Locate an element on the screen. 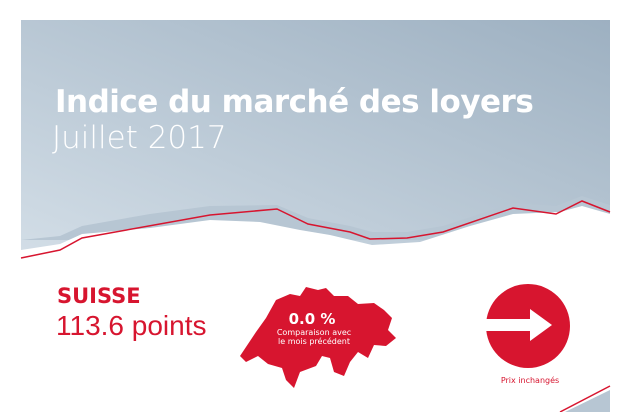  index-trend-line is located at coordinates (315, 229).